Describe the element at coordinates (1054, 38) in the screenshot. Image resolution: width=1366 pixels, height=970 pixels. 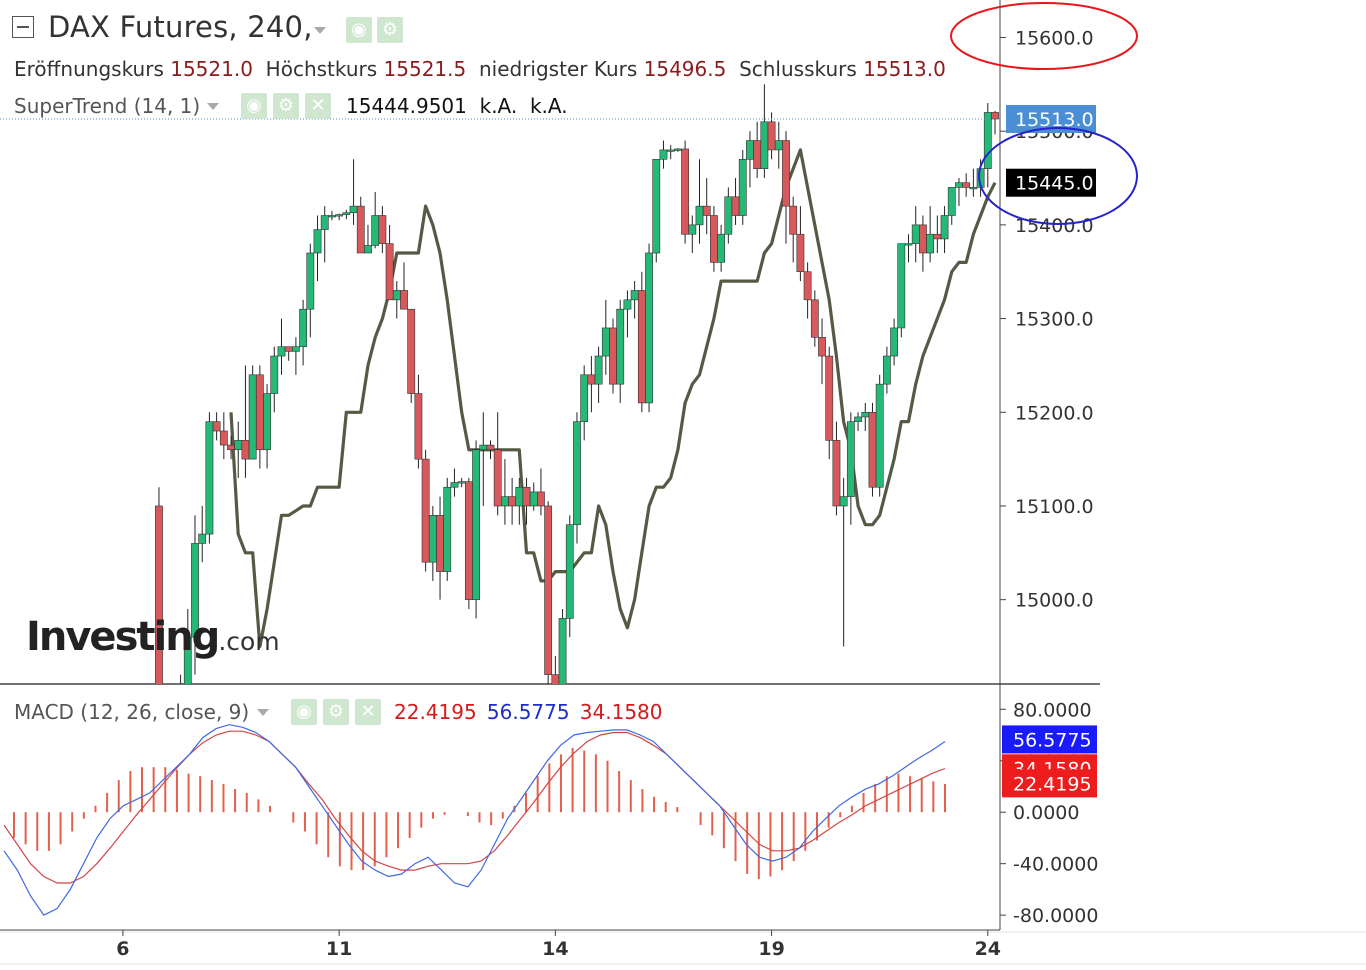
I see `price-tick-label: 15600.0` at that location.